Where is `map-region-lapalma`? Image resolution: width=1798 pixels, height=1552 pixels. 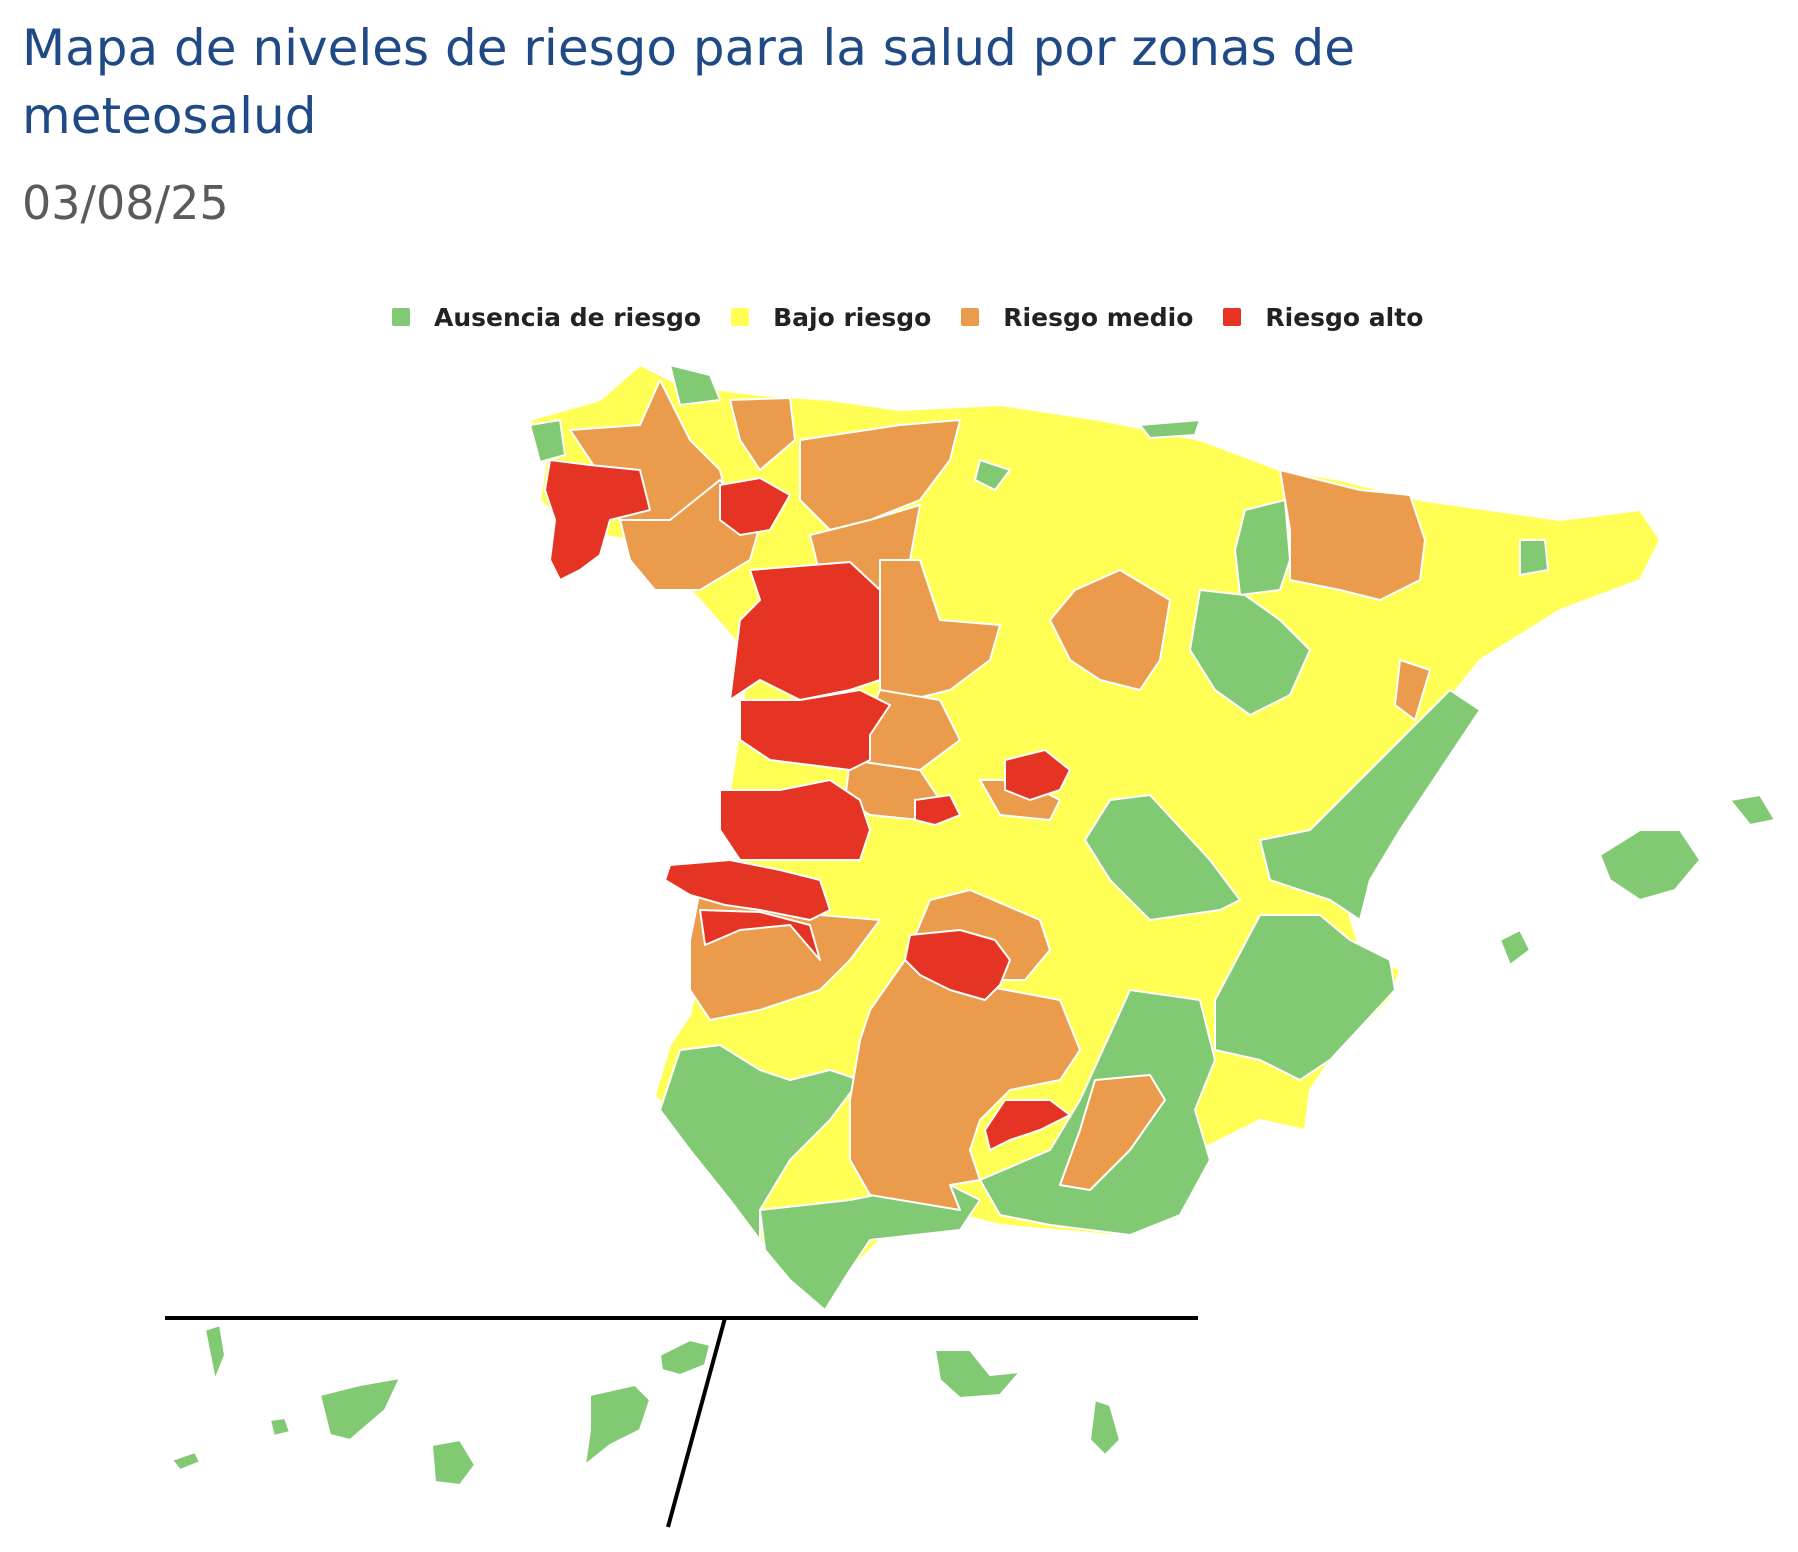
map-region-lapalma is located at coordinates (215, 1352).